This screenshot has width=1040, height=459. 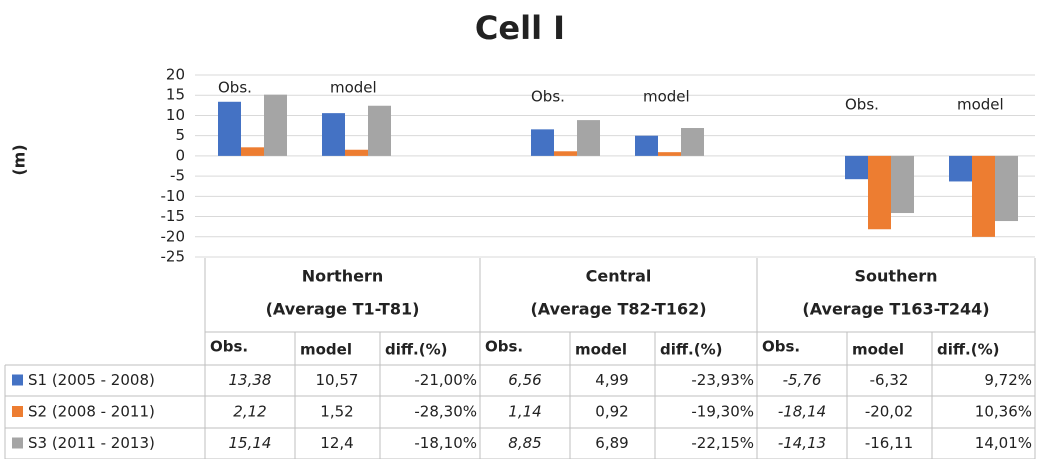 I want to click on cell-model: 6,89, so click(x=611, y=443).